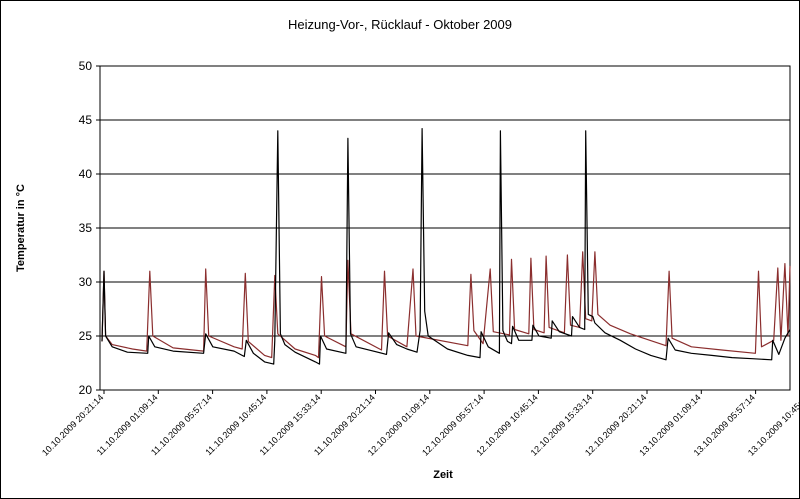  I want to click on y-tick-label: 50, so click(86, 66).